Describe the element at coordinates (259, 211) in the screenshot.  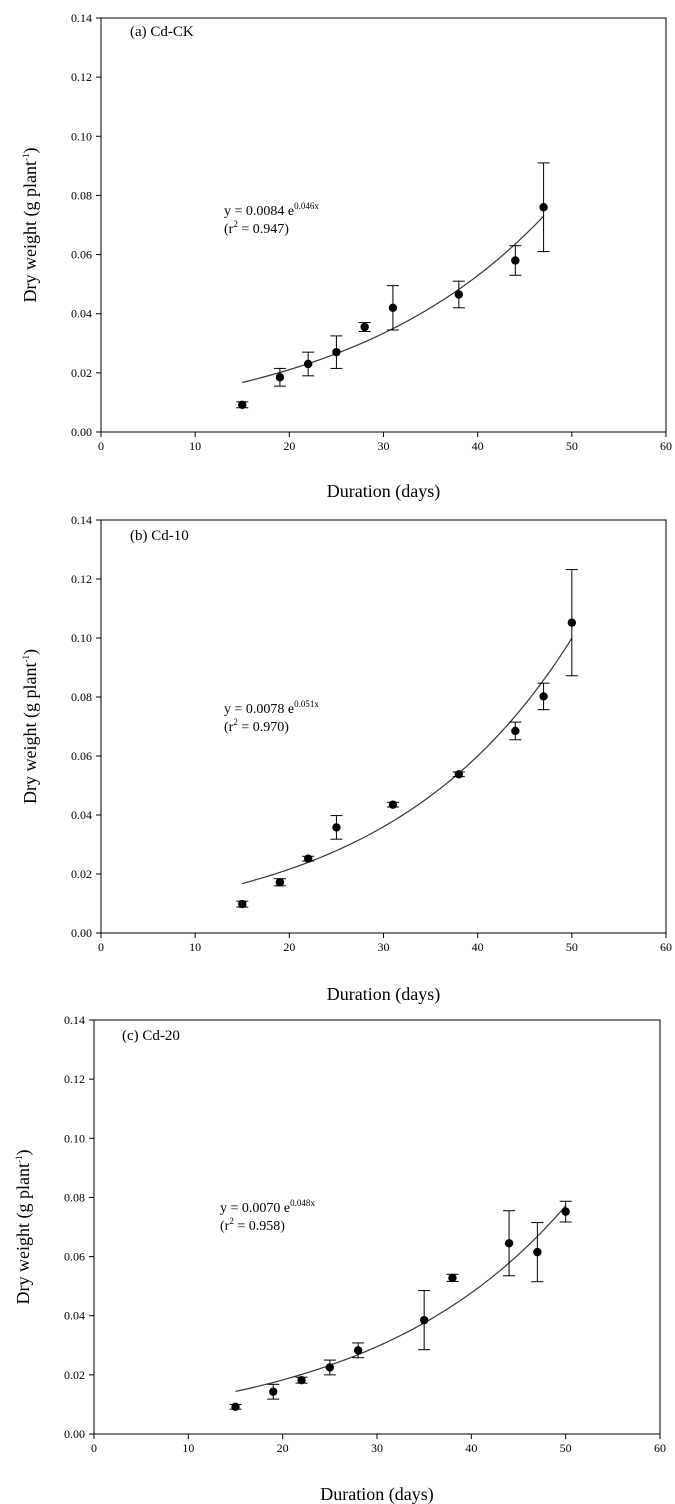
I see `fit-equation-text: y = 0.0084 e` at that location.